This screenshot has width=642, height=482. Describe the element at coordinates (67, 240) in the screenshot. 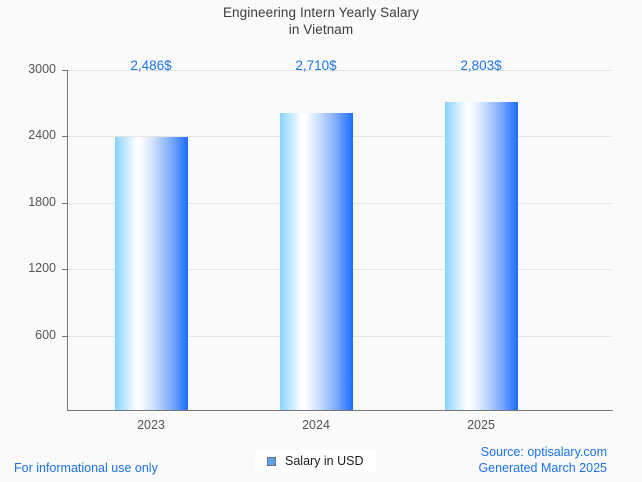

I see `y-axis-line` at that location.